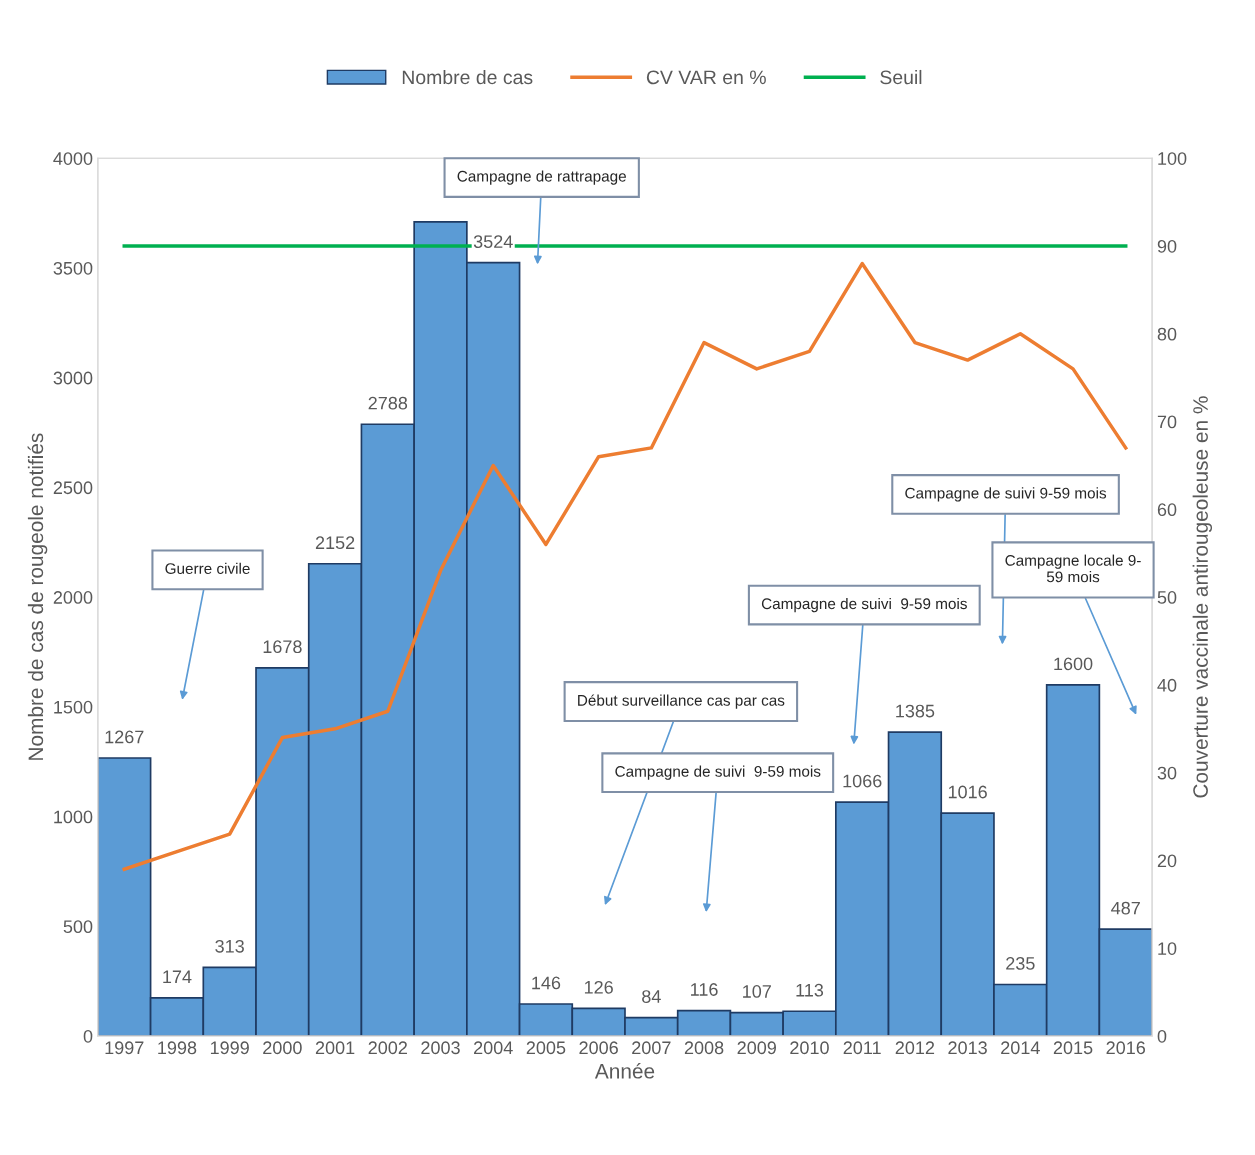 The width and height of the screenshot is (1255, 1155). I want to click on y-tick-label: 500, so click(78, 927).